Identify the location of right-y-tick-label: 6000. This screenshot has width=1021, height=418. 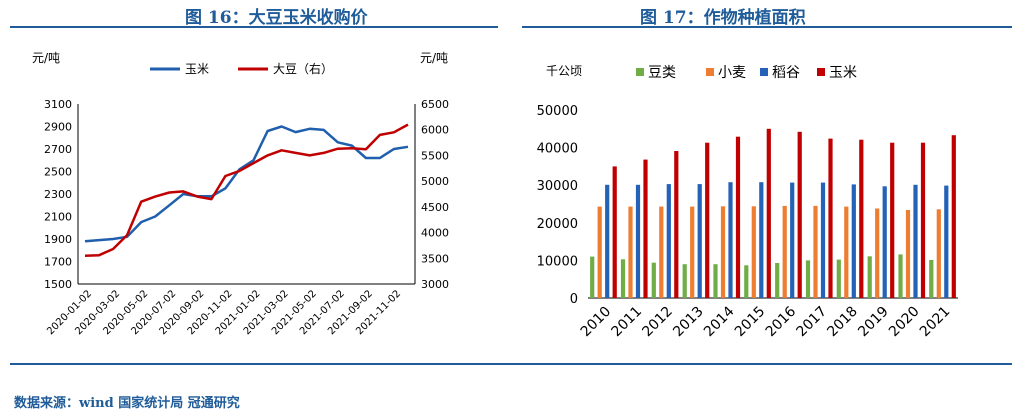
(435, 130).